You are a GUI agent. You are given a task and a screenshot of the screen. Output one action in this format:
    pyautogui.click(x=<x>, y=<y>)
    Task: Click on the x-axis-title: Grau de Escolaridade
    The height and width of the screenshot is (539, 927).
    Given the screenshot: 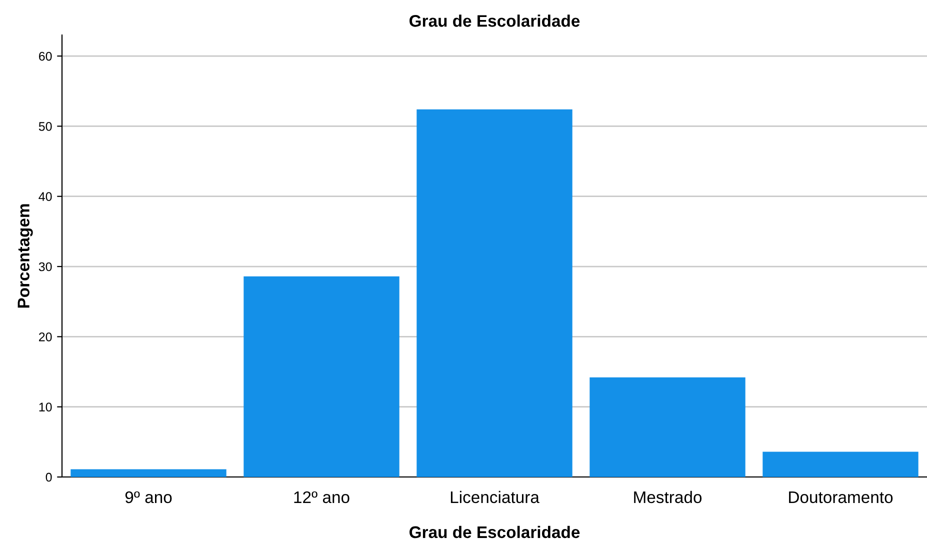 What is the action you would take?
    pyautogui.click(x=495, y=532)
    